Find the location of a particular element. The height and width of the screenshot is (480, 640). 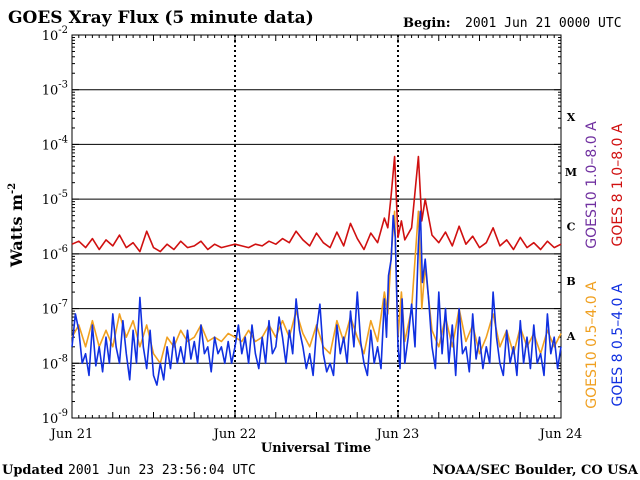

legend-entry: GOES 8 0.5–4.0 A is located at coordinates (618, 344).